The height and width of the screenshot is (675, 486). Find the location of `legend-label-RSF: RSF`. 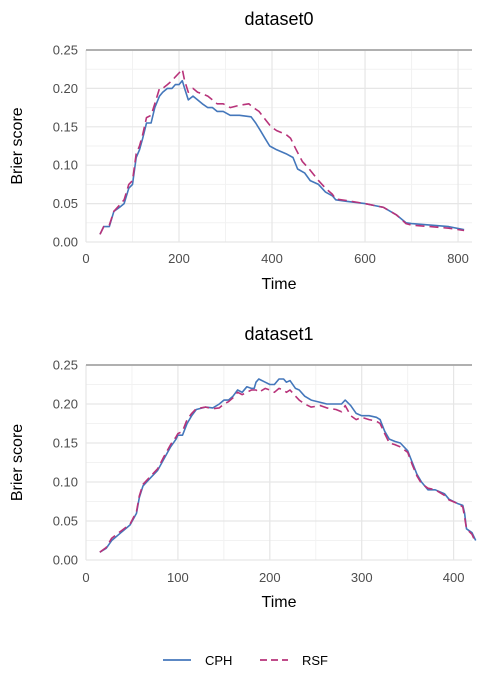

legend-label-RSF: RSF is located at coordinates (315, 660).